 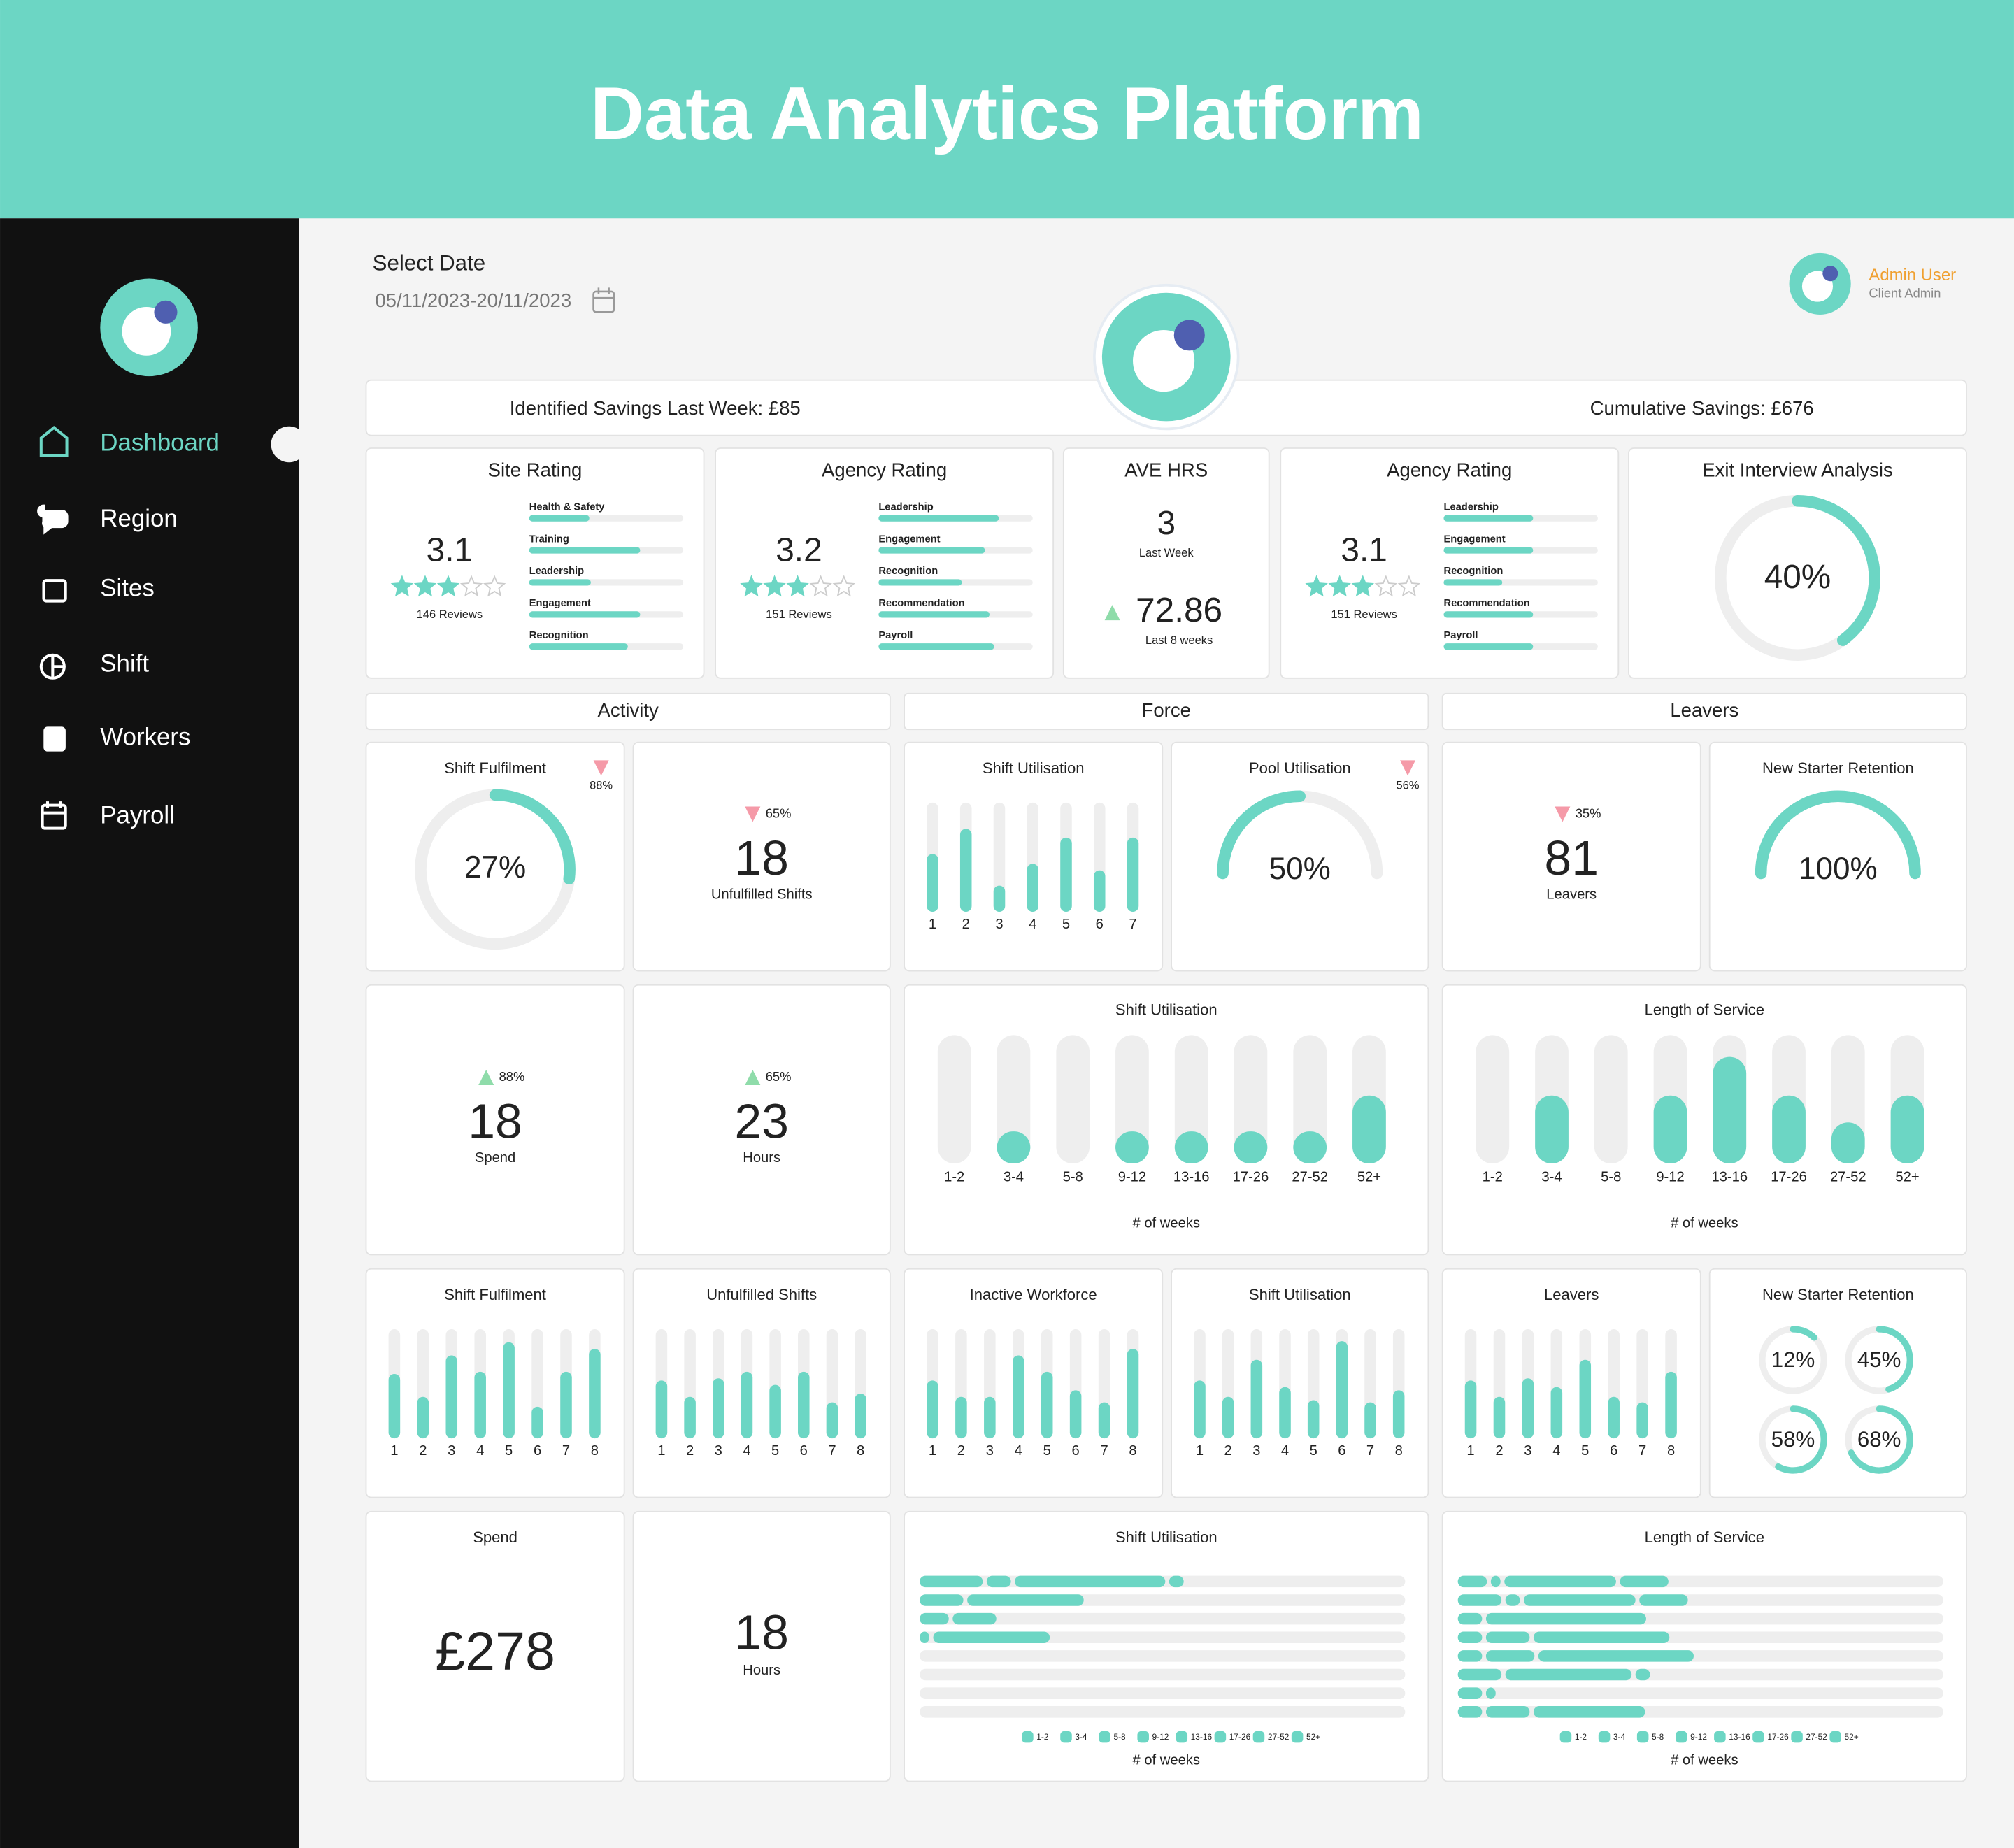 What do you see at coordinates (1166, 710) in the screenshot?
I see `section-title: Force` at bounding box center [1166, 710].